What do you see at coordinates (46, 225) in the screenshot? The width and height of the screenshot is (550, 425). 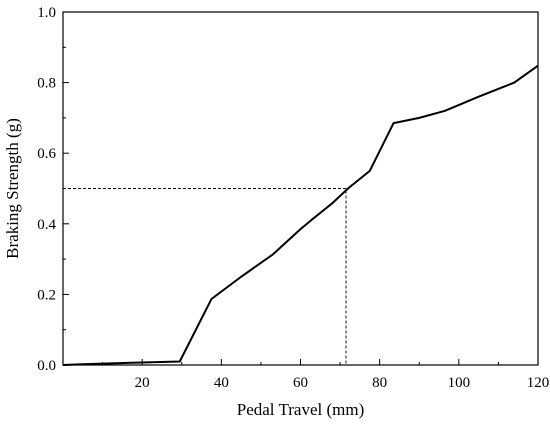 I see `y-tick-label: 0.4` at bounding box center [46, 225].